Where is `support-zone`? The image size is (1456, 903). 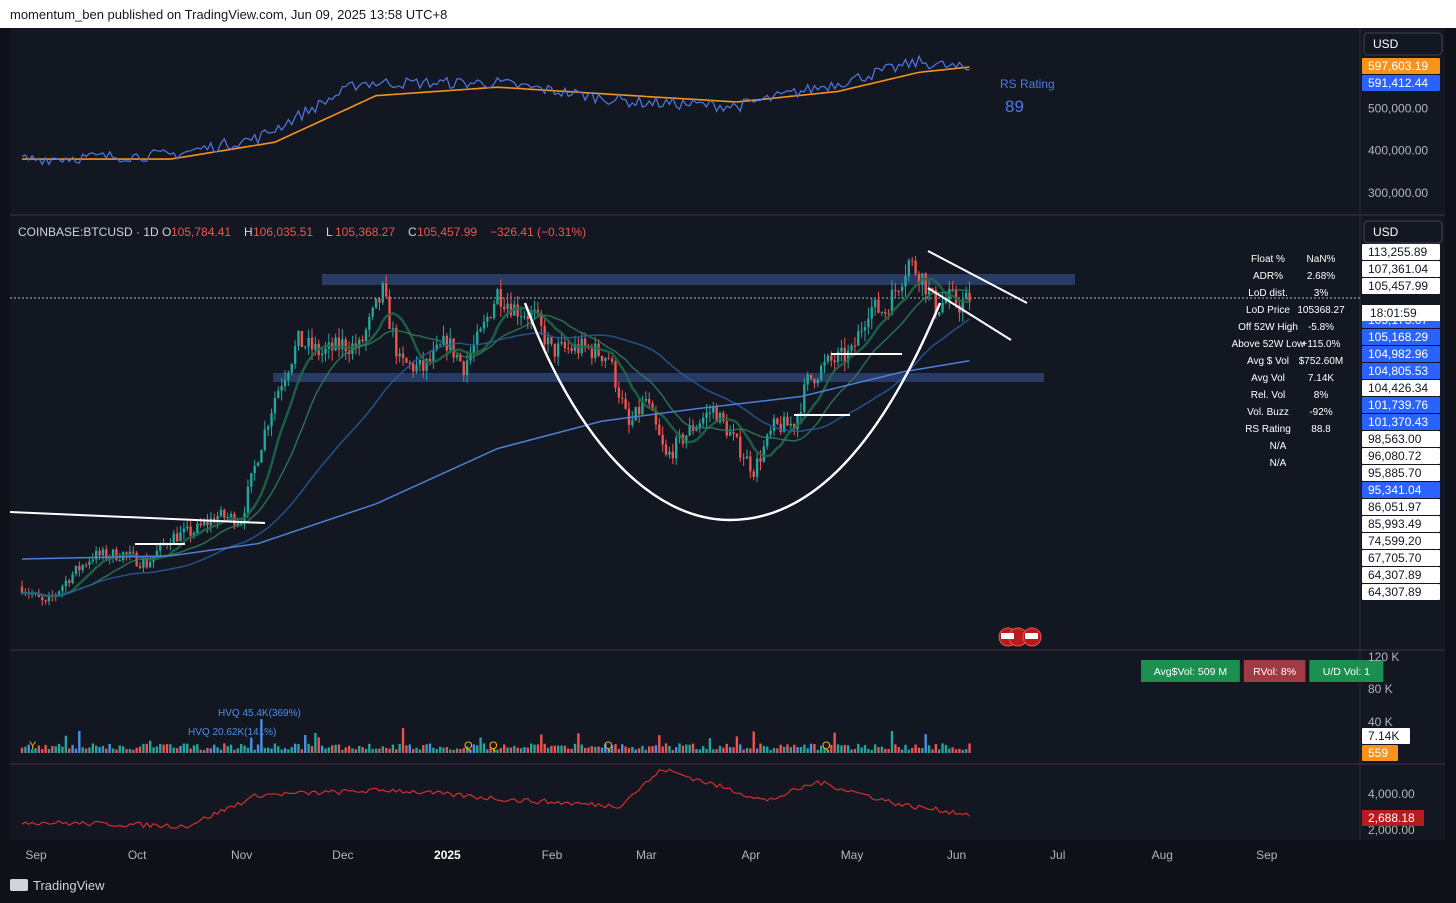
support-zone is located at coordinates (658, 377).